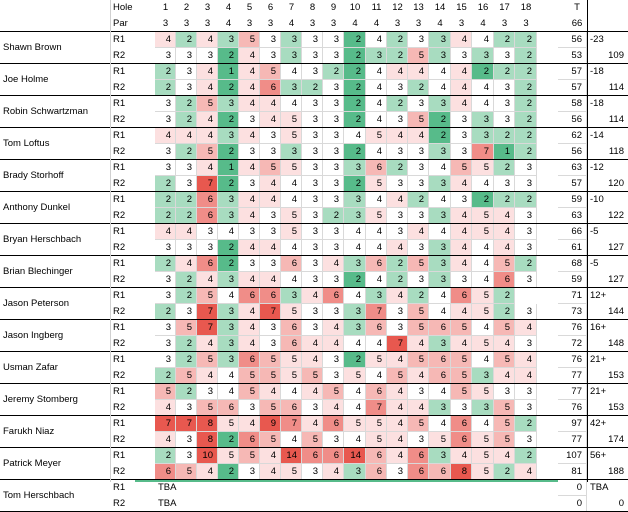 The image size is (628, 512). Describe the element at coordinates (572, 104) in the screenshot. I see `round-total: 58` at that location.